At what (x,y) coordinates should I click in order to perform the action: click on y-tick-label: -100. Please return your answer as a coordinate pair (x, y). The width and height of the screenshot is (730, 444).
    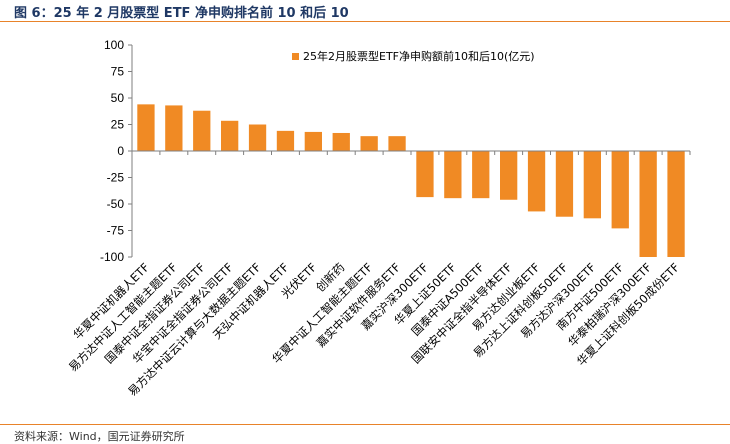
    Looking at the image, I should click on (112, 257).